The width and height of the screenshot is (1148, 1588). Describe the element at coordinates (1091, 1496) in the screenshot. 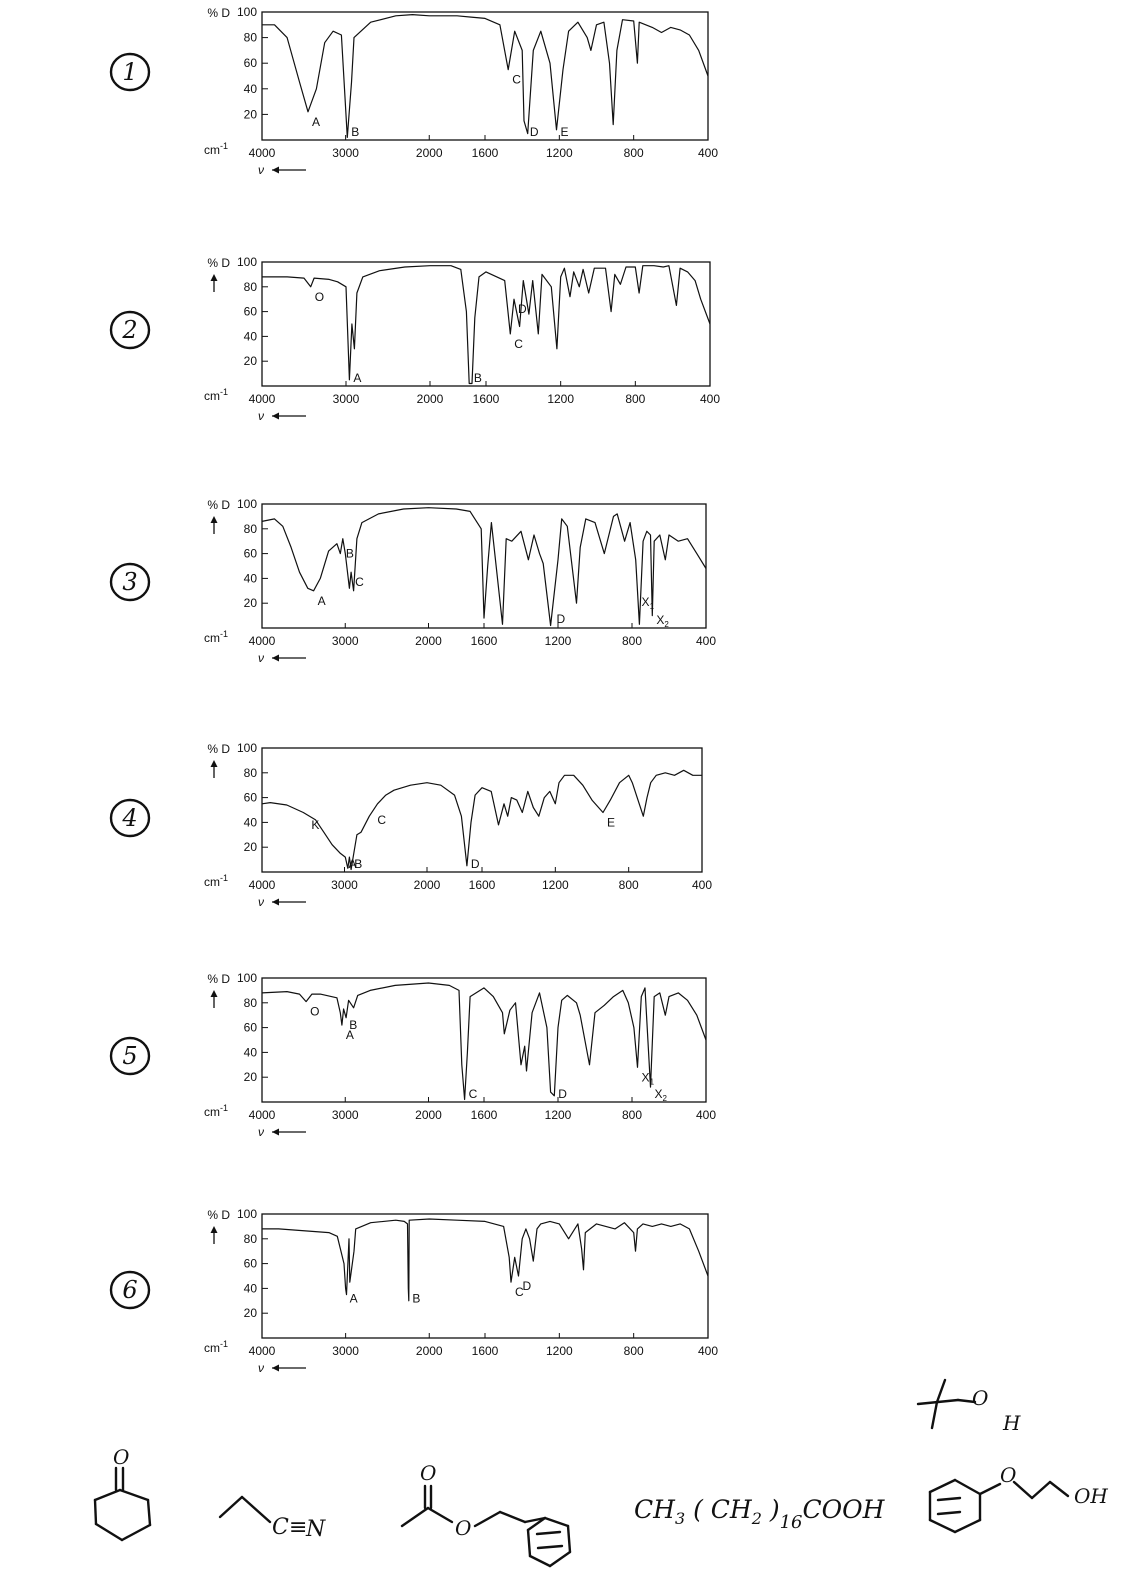

I see `phenoxyethanol-hydroxyl: OH` at that location.